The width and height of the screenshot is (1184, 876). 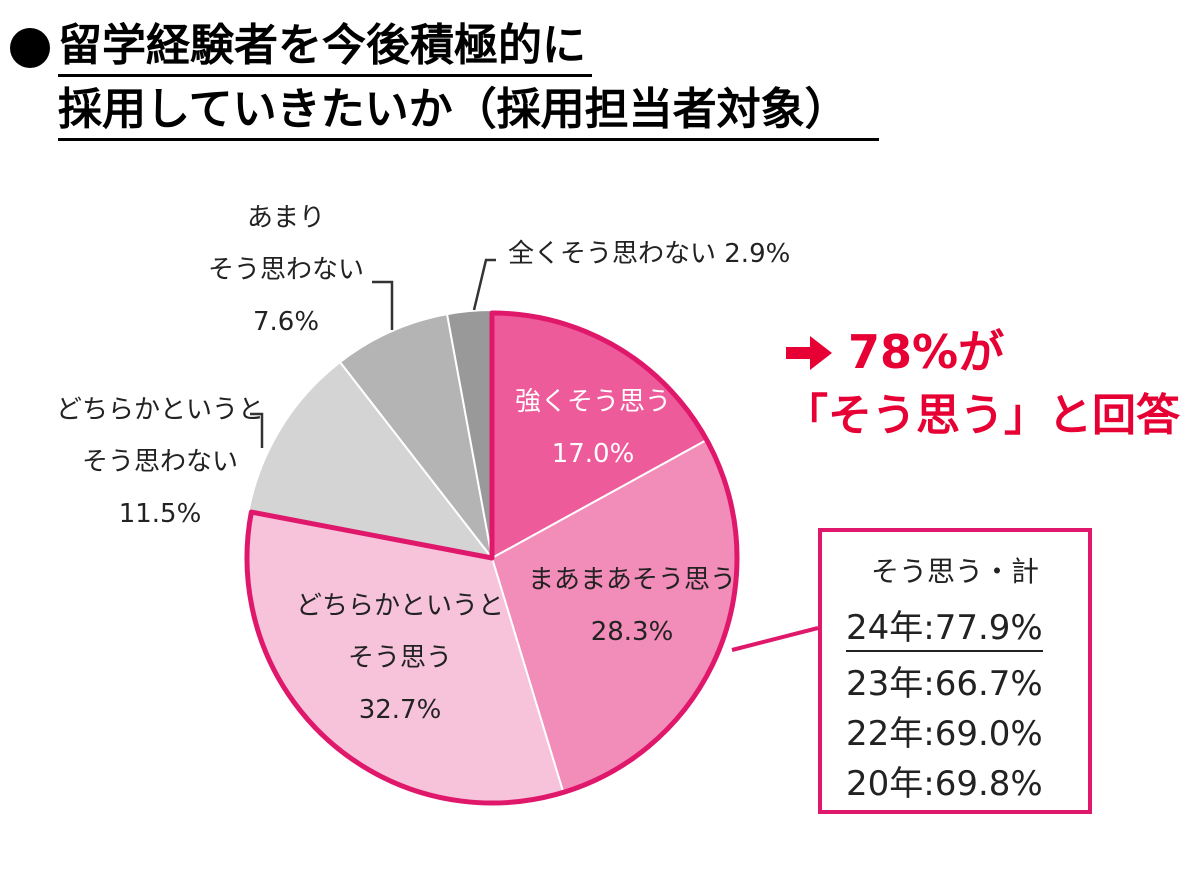 I want to click on leader-lines, so click(x=373, y=353).